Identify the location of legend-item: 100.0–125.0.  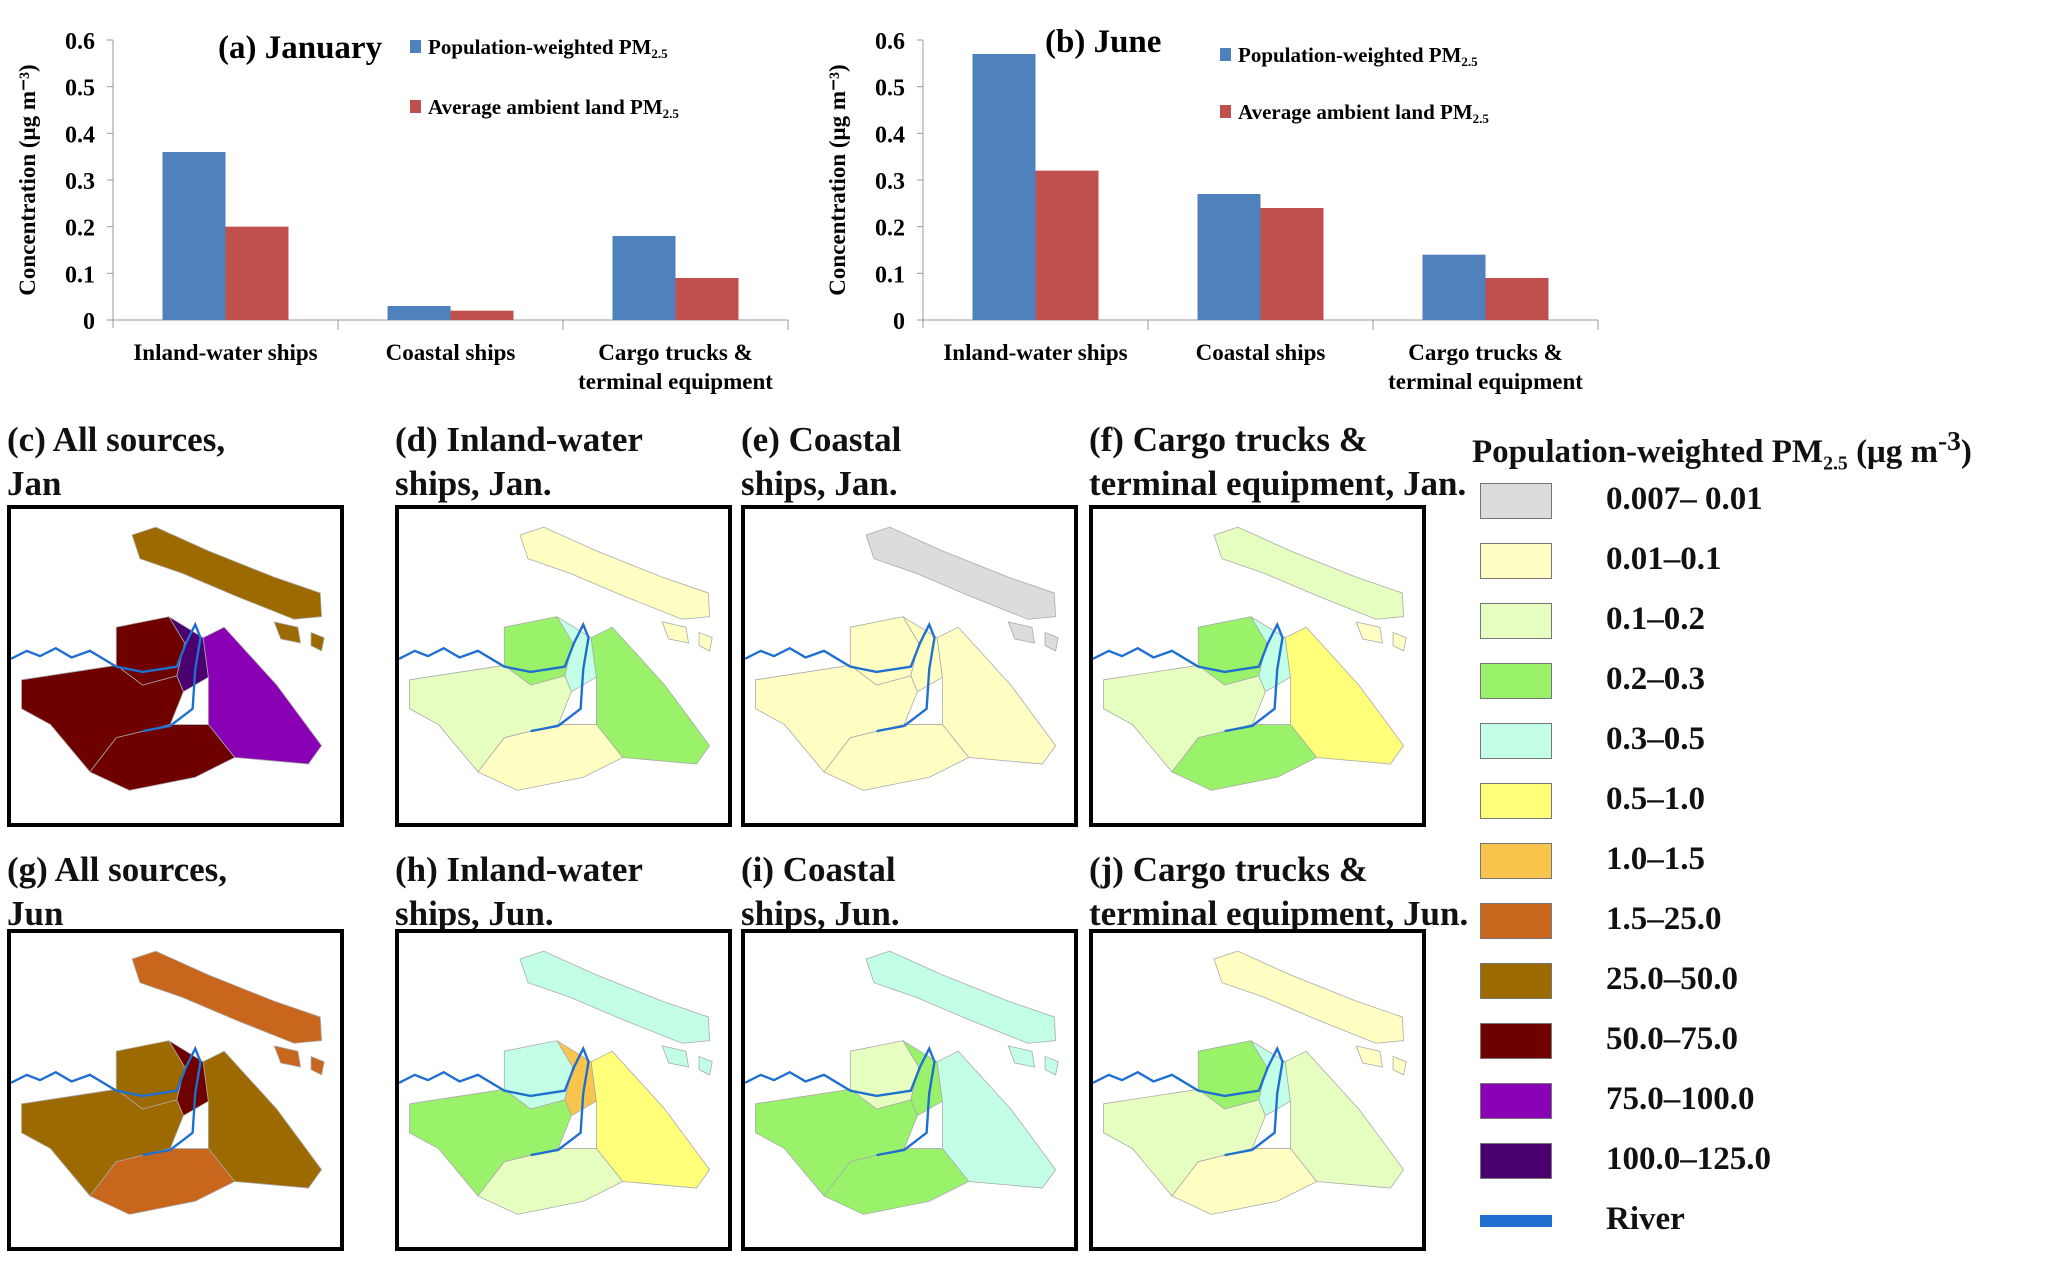
(1760, 1162).